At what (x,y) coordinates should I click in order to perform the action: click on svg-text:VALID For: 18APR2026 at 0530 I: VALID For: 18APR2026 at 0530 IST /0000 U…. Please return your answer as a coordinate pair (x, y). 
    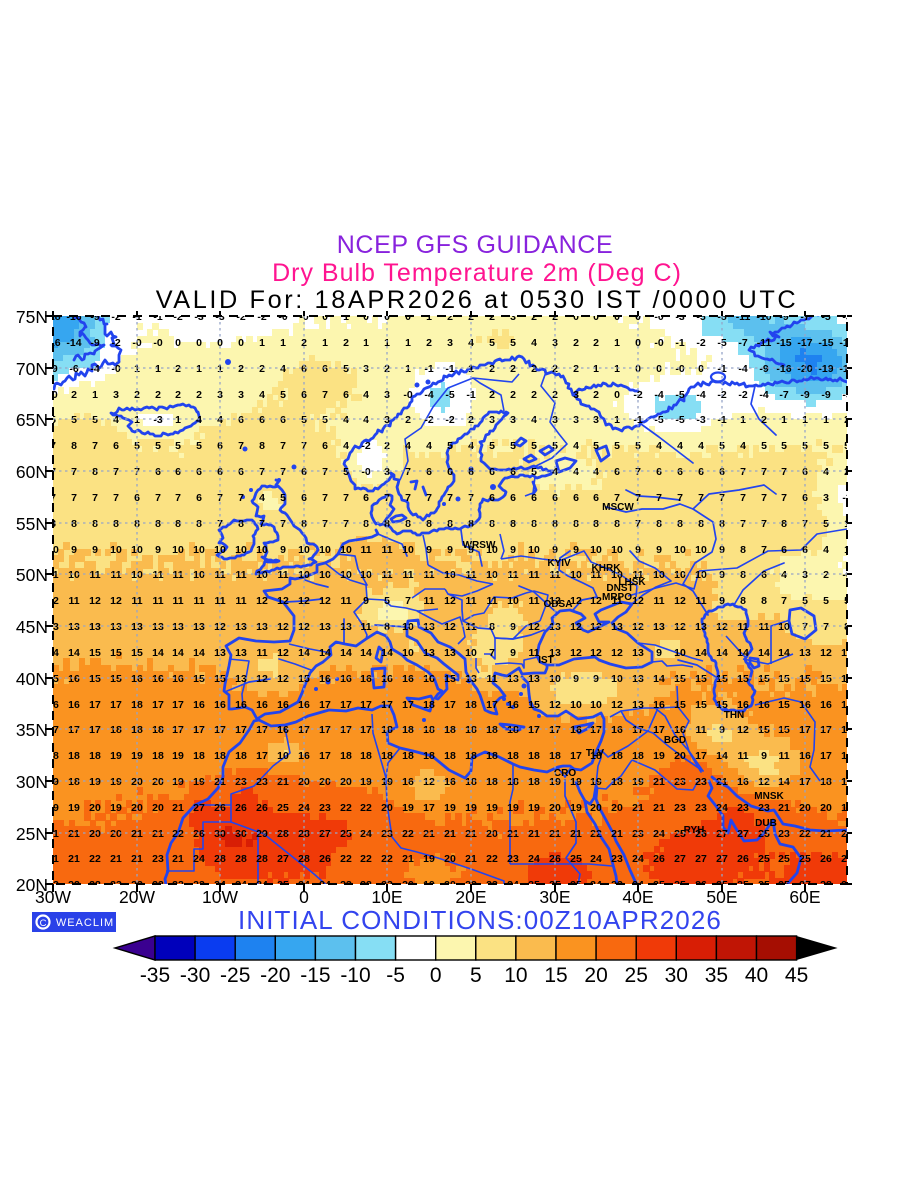
    Looking at the image, I should click on (477, 300).